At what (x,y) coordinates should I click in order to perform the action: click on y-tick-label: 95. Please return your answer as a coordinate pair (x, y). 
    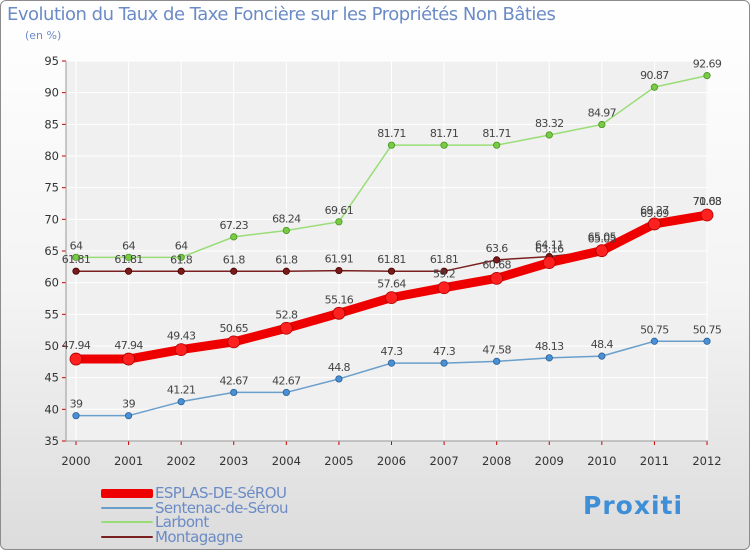
    Looking at the image, I should click on (51, 61).